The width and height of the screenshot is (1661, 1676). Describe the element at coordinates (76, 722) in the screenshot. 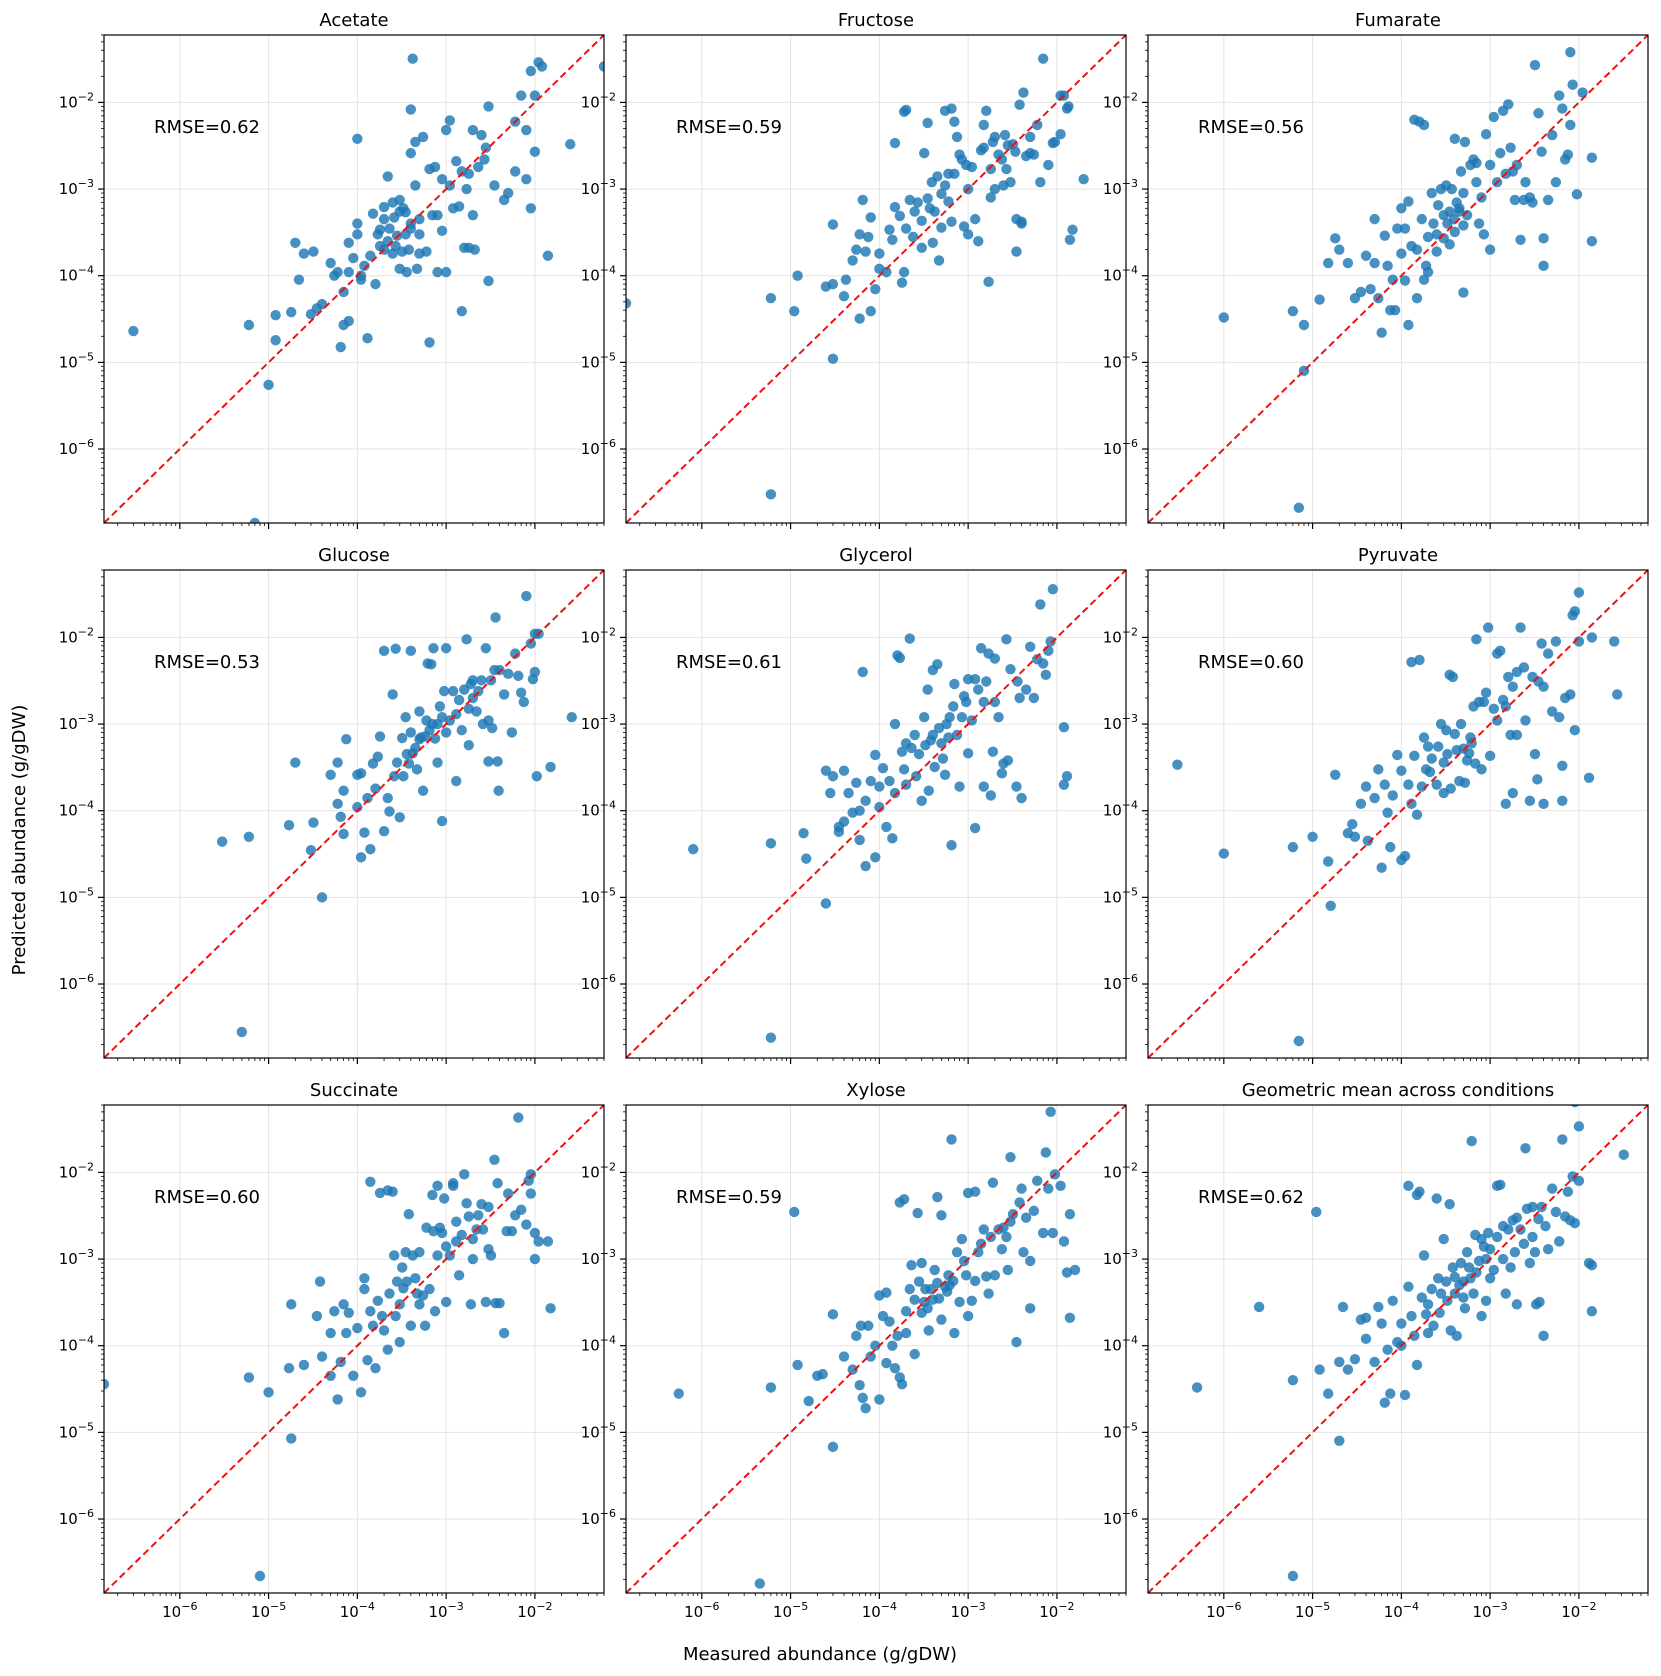

I see `y-tick-label: 10⁻³` at that location.